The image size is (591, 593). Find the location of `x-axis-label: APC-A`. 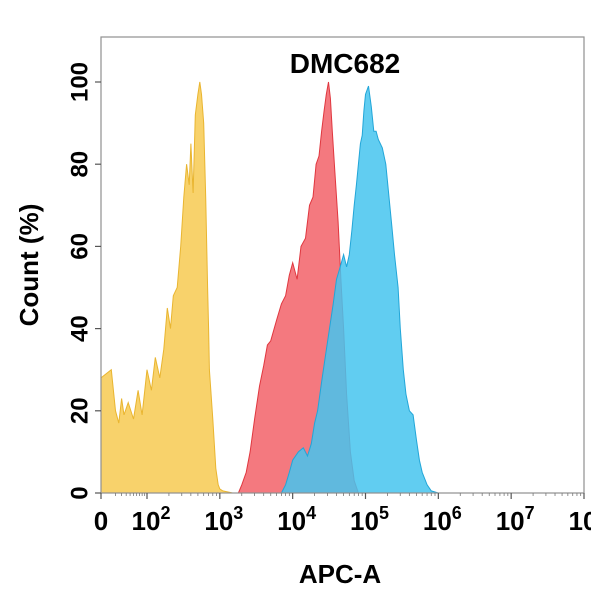

x-axis-label: APC-A is located at coordinates (340, 574).